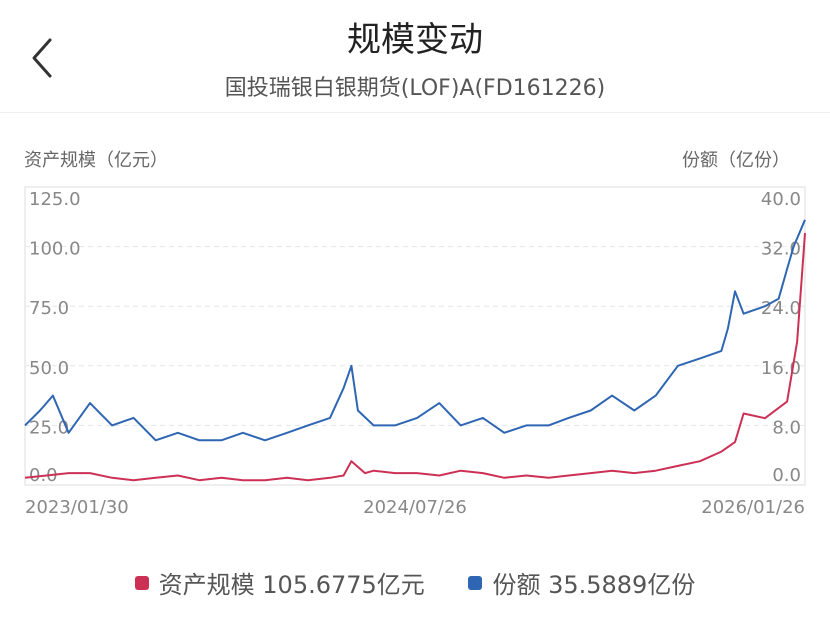 The width and height of the screenshot is (830, 641). Describe the element at coordinates (291, 585) in the screenshot. I see `legend-label-asset: 资产规模 105.6775亿元` at that location.